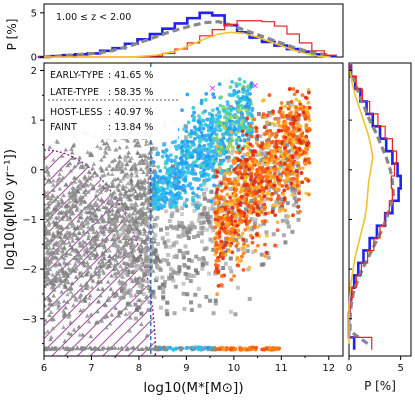  What do you see at coordinates (255, 86) in the screenshot?
I see `magenta-cross-marker: ×` at bounding box center [255, 86].